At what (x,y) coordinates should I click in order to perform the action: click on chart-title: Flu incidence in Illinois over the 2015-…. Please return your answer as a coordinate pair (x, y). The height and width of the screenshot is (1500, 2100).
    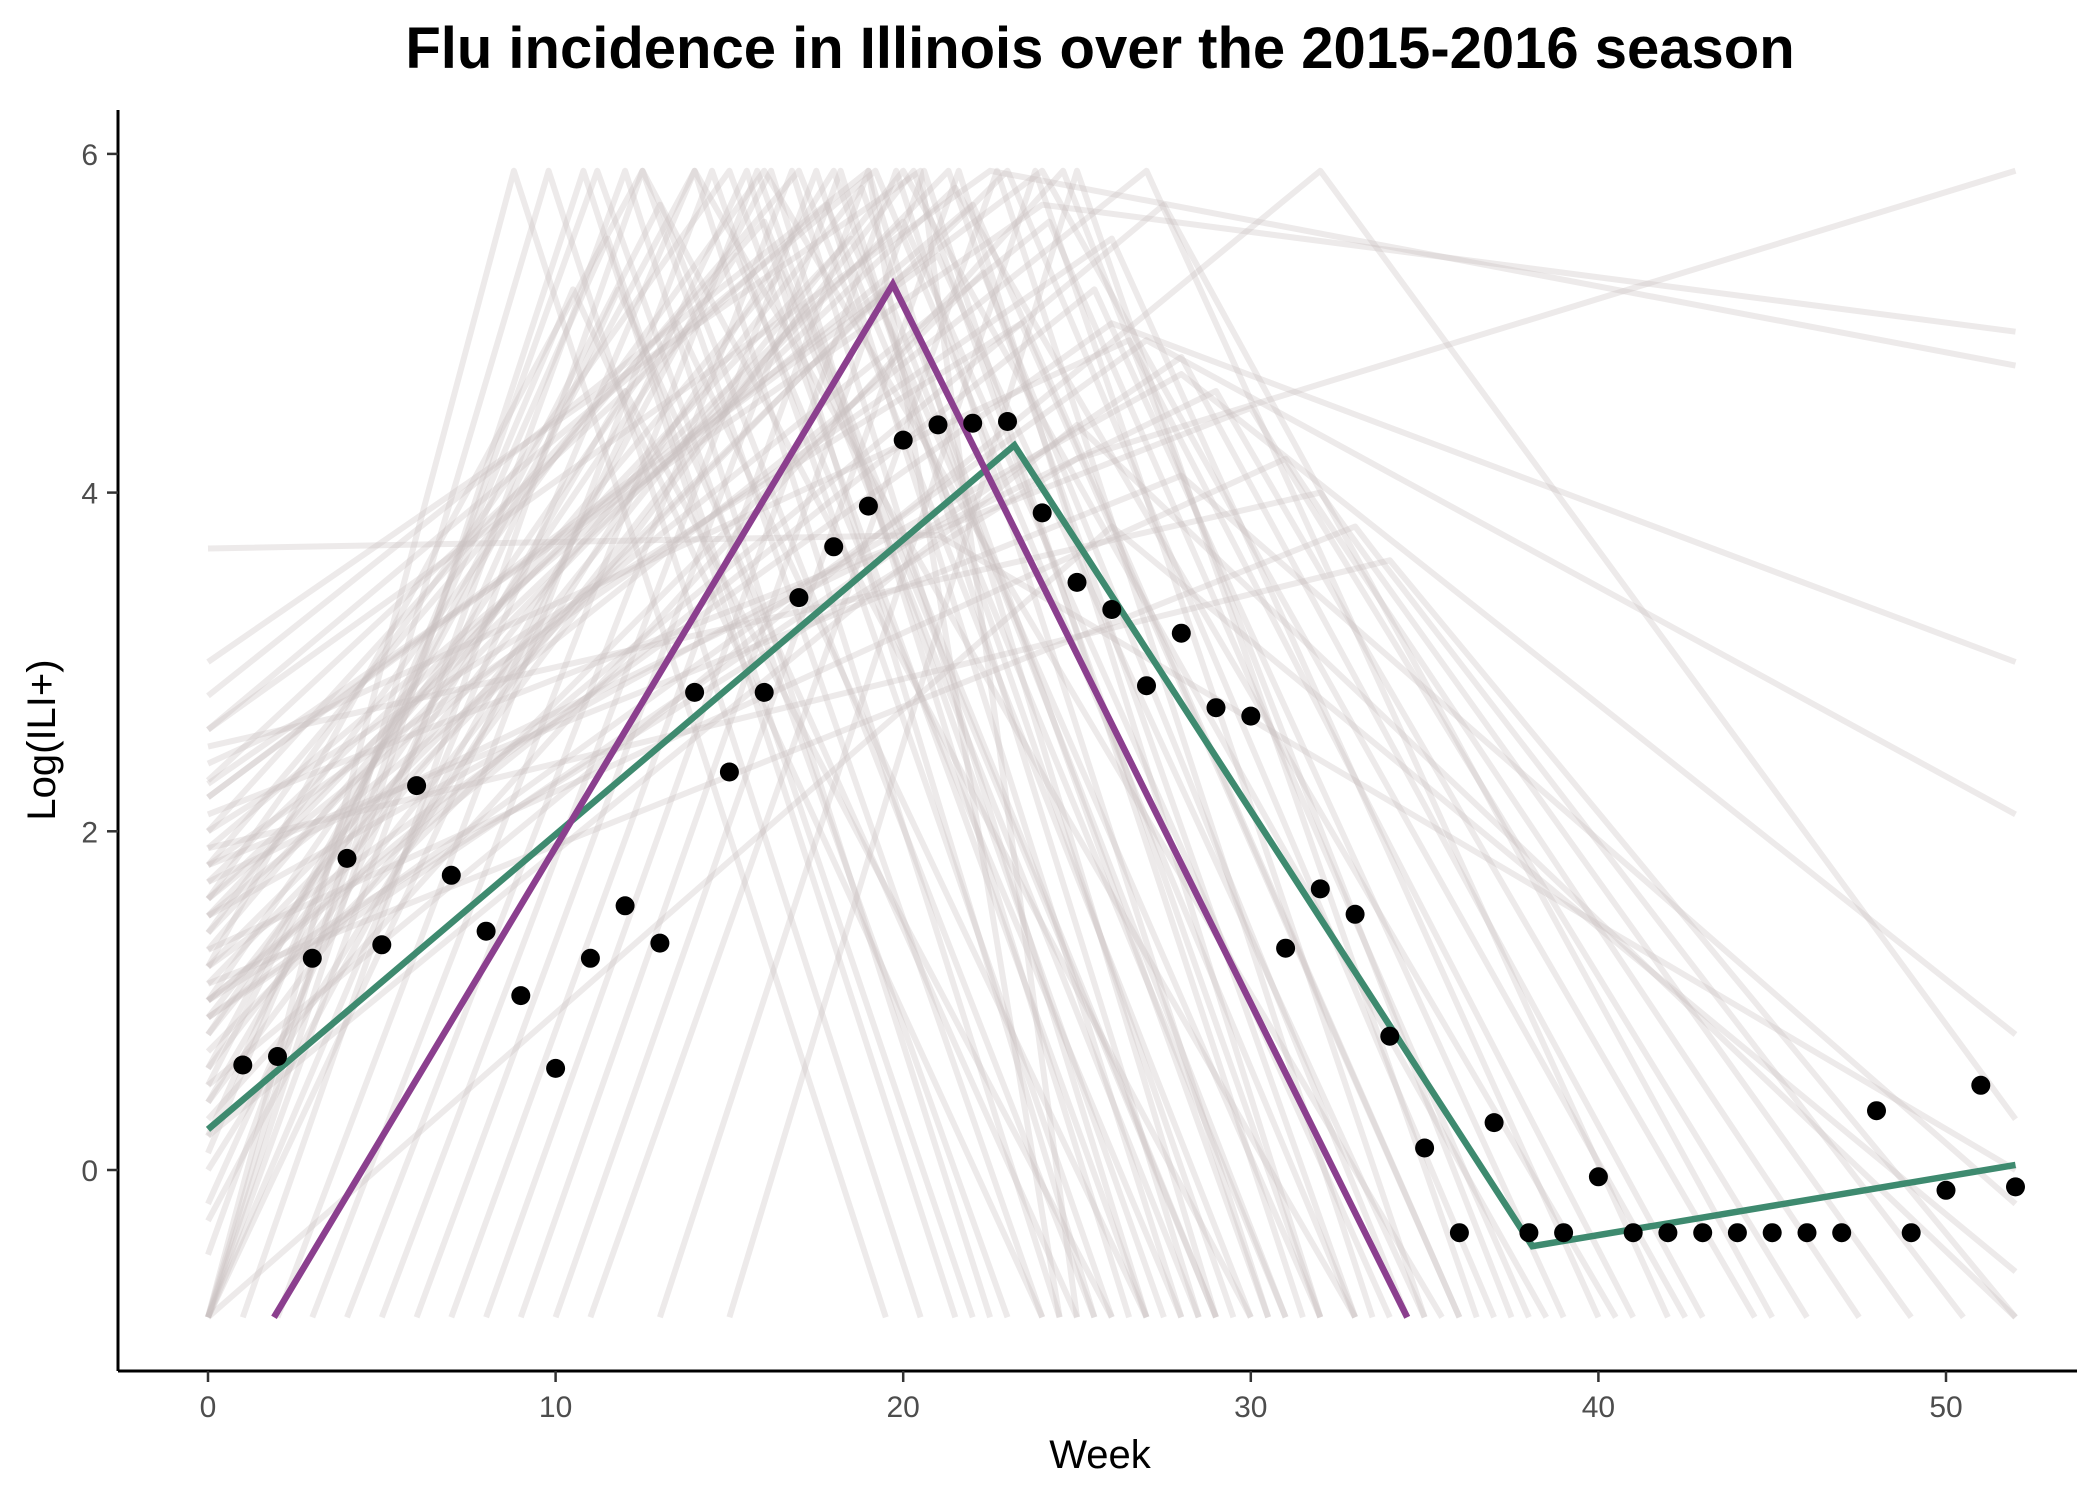
    Looking at the image, I should click on (1099, 48).